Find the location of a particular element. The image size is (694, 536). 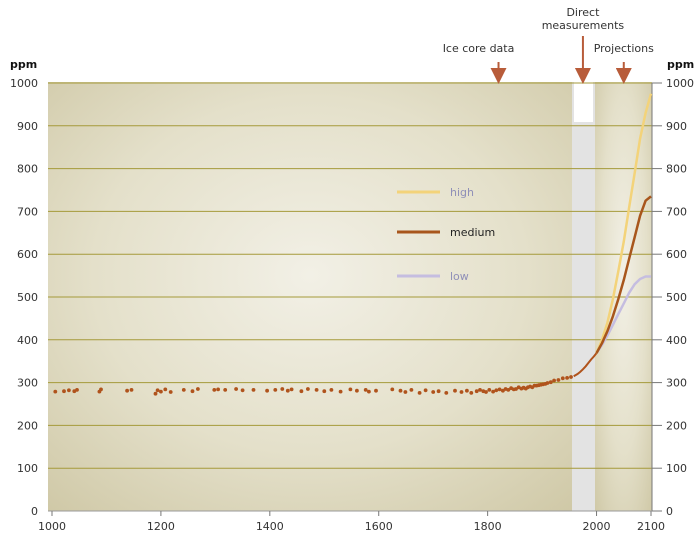

y-axis-left: 0 100 200 300 400 500 600 700 800 900 1000 is located at coordinates (24, 297).